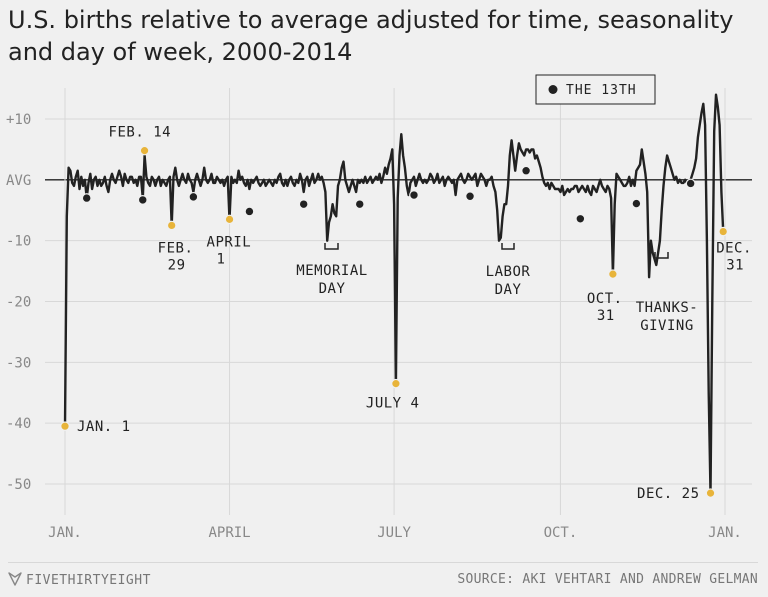  What do you see at coordinates (229, 533) in the screenshot?
I see `x-tick-label: APRIL` at bounding box center [229, 533].